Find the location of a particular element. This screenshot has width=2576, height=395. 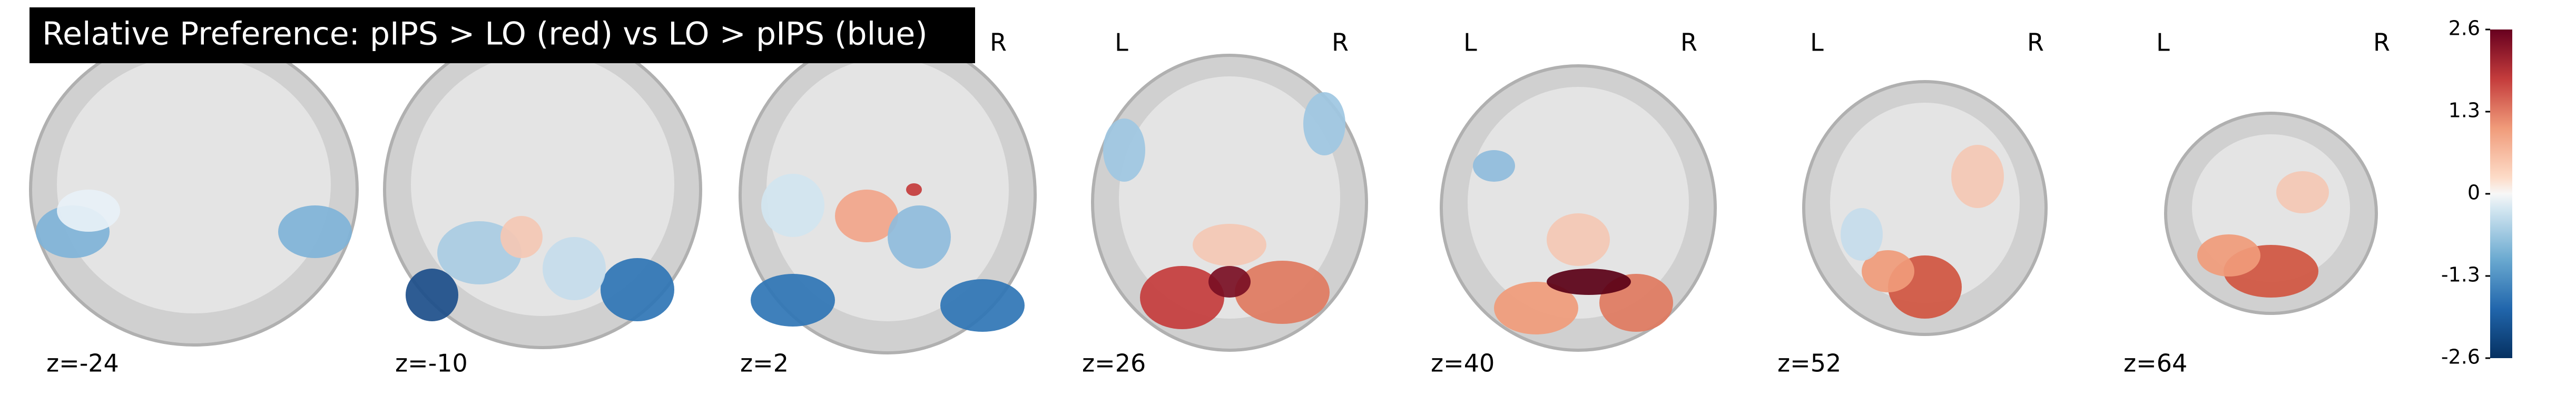

colorbar-tick-label: 0 is located at coordinates (2474, 192).